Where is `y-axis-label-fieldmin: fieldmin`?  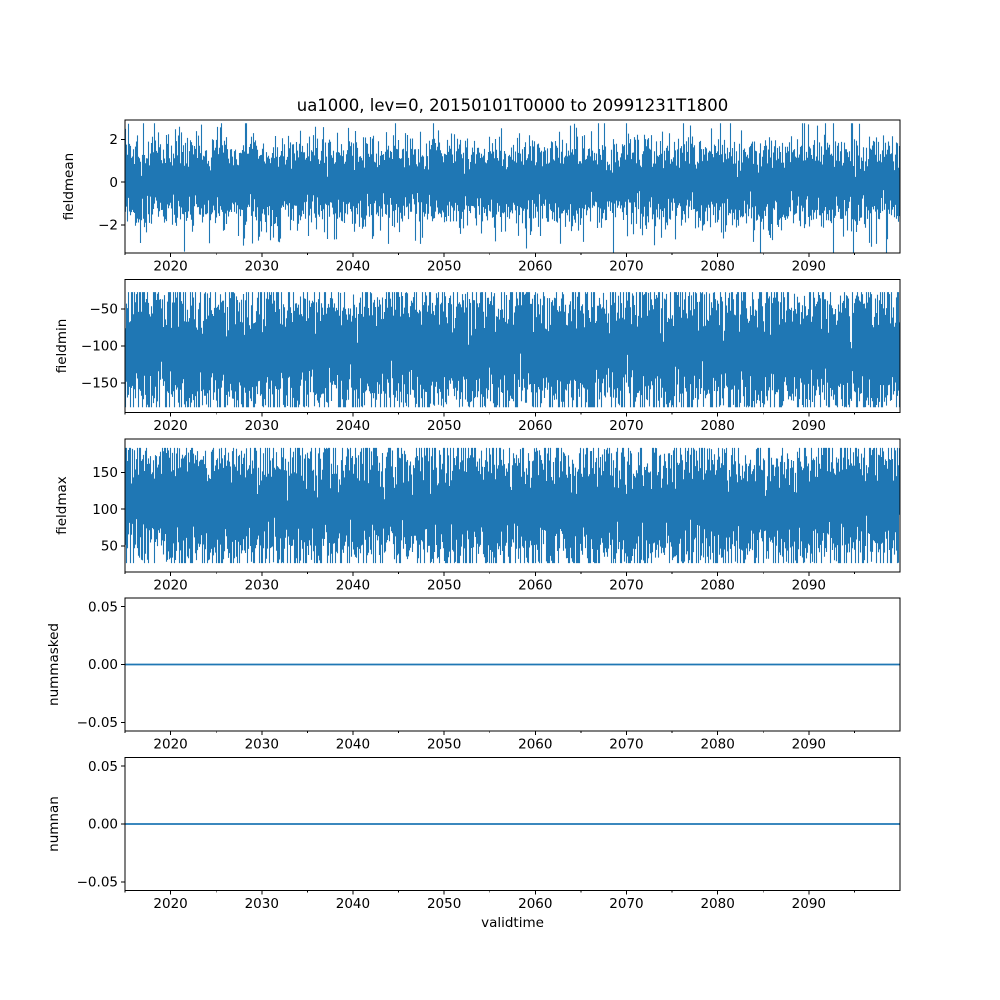
y-axis-label-fieldmin: fieldmin is located at coordinates (62, 346).